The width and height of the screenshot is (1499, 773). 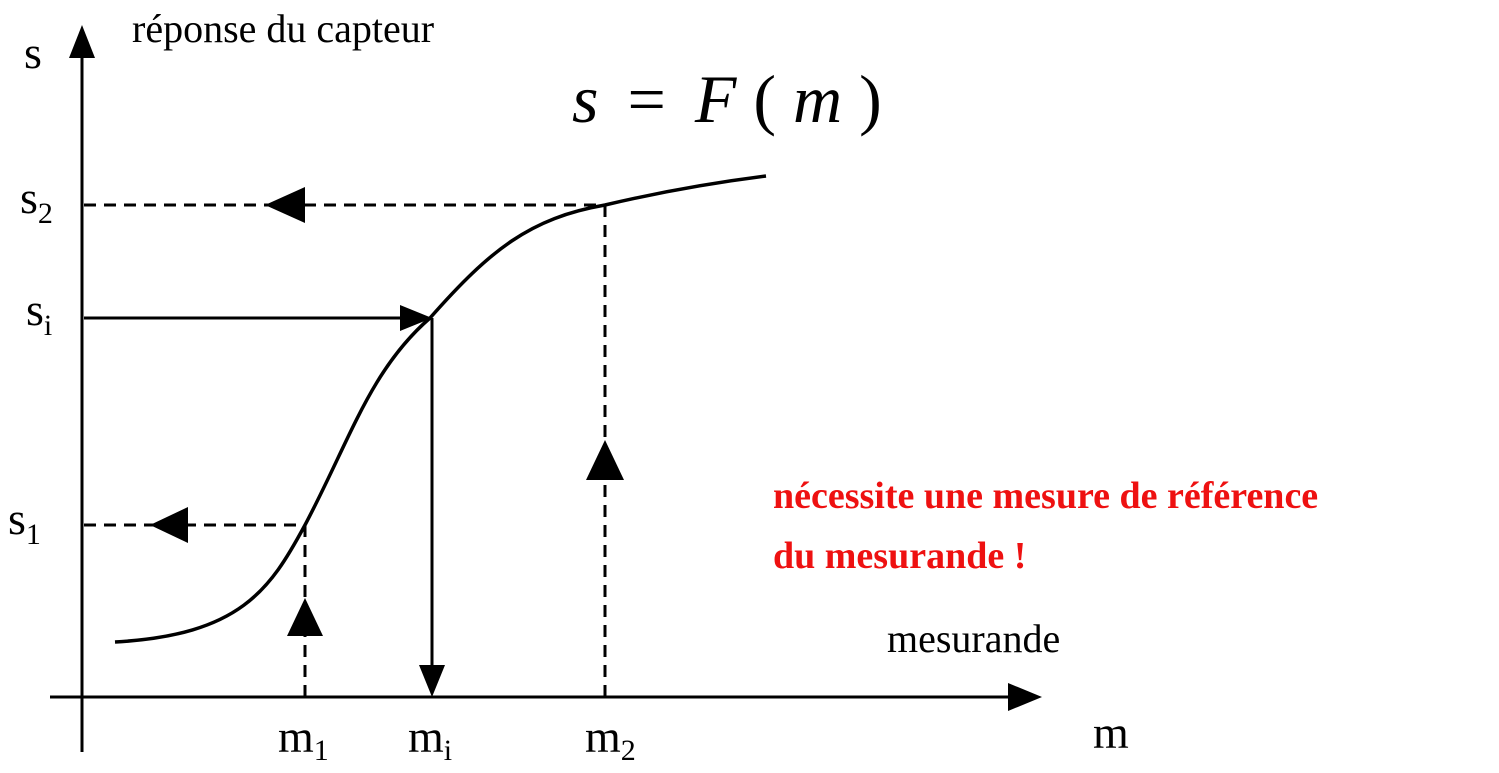 I want to click on si-right-arrow, so click(x=416, y=318).